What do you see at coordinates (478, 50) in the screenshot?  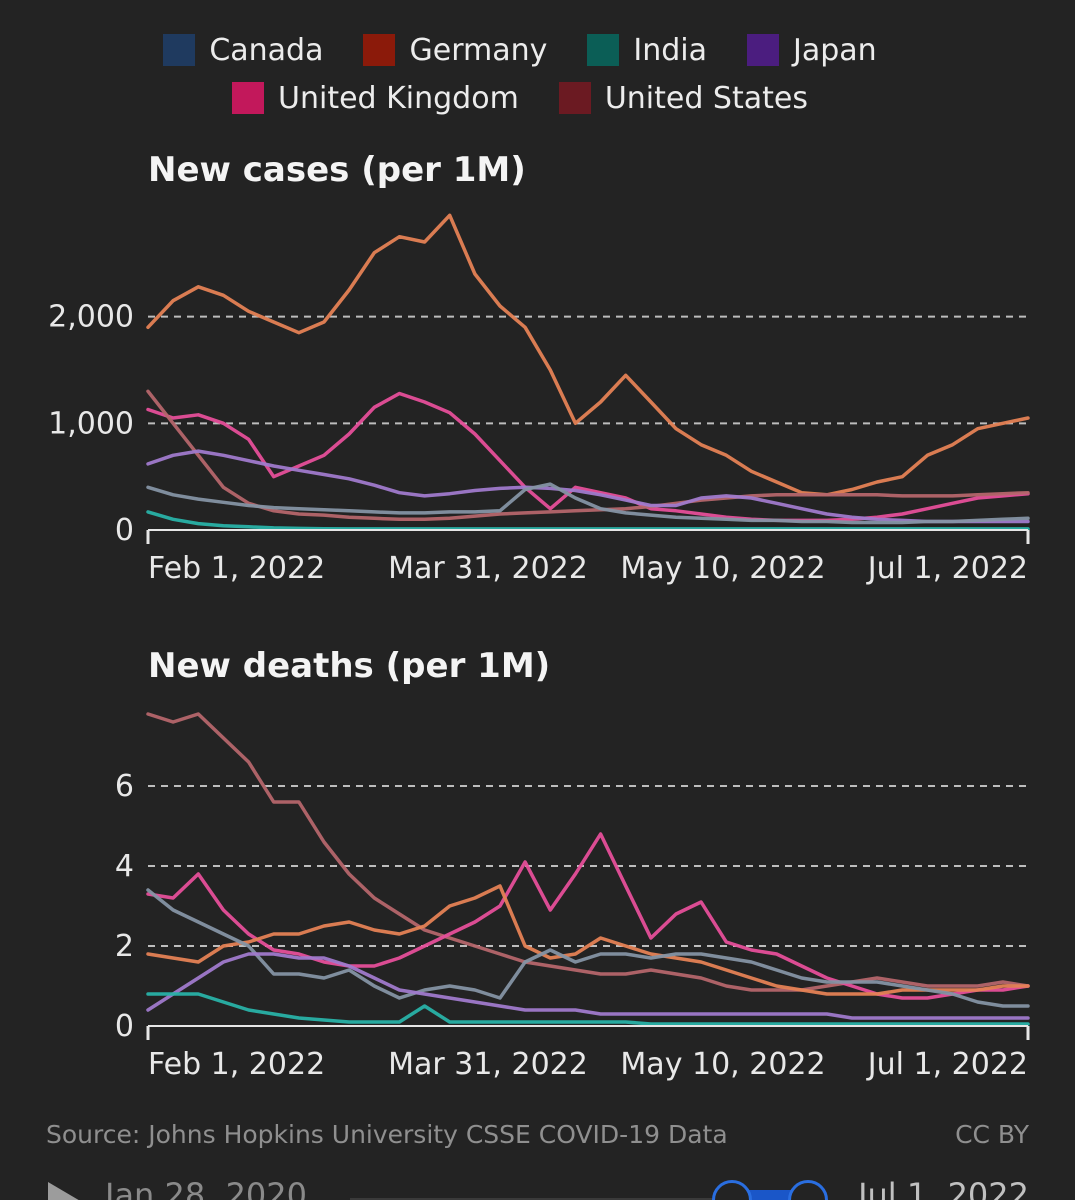 I see `legend-label: Germany` at bounding box center [478, 50].